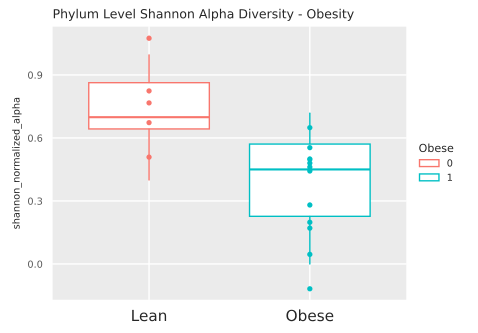 The height and width of the screenshot is (333, 478). What do you see at coordinates (449, 163) in the screenshot?
I see `legend-label: 0` at bounding box center [449, 163].